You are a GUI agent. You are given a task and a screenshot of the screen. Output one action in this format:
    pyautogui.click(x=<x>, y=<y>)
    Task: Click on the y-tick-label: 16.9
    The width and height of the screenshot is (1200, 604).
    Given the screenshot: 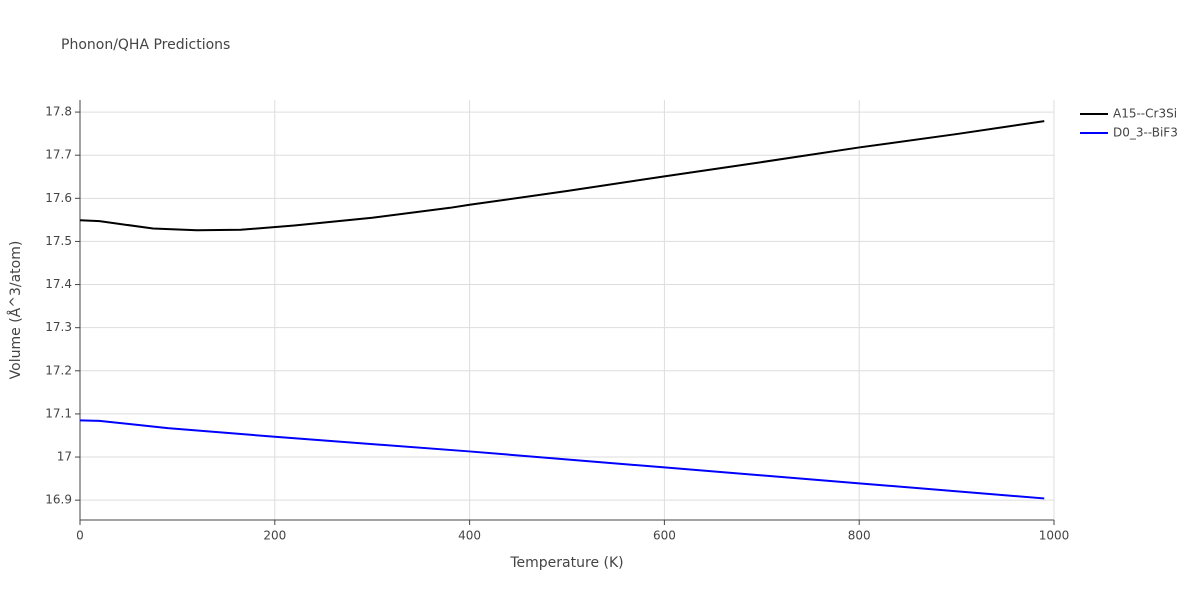 What is the action you would take?
    pyautogui.click(x=58, y=500)
    